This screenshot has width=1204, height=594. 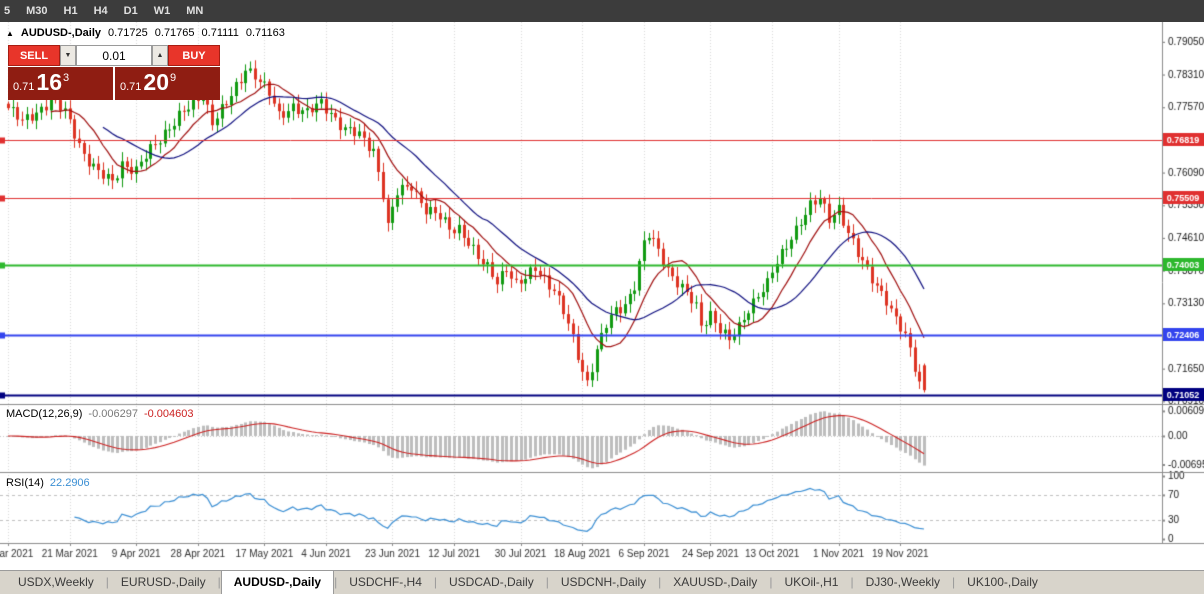 What do you see at coordinates (220, 33) in the screenshot?
I see `ohlc-low: 0.71111` at bounding box center [220, 33].